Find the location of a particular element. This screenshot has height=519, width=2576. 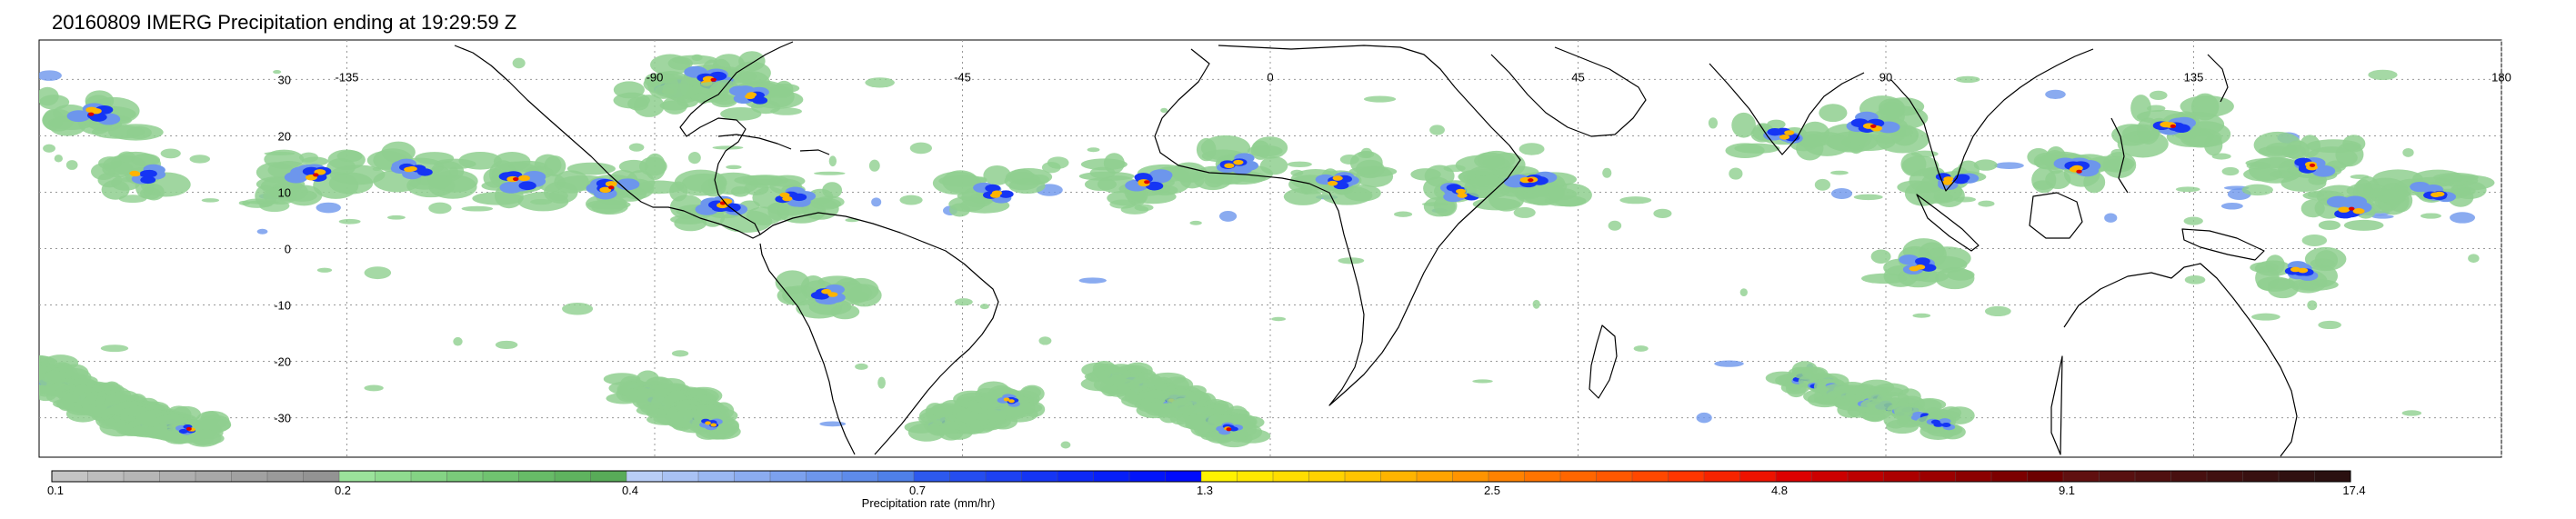

coastline-south-america is located at coordinates (879, 333).